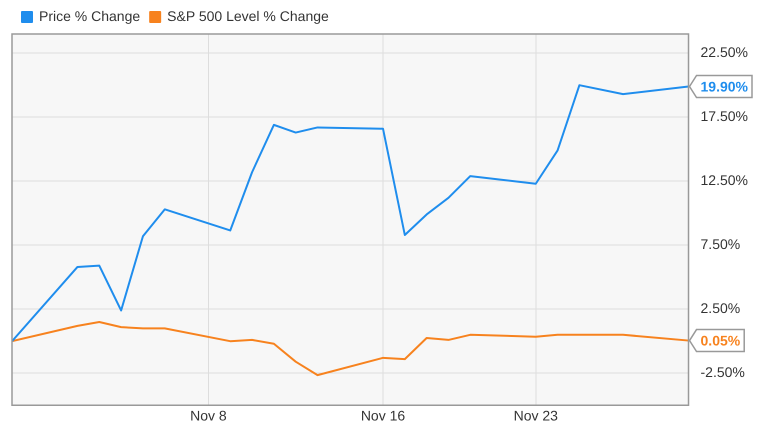 The width and height of the screenshot is (764, 432). Describe the element at coordinates (724, 52) in the screenshot. I see `y-tick-label: 22.50%` at that location.